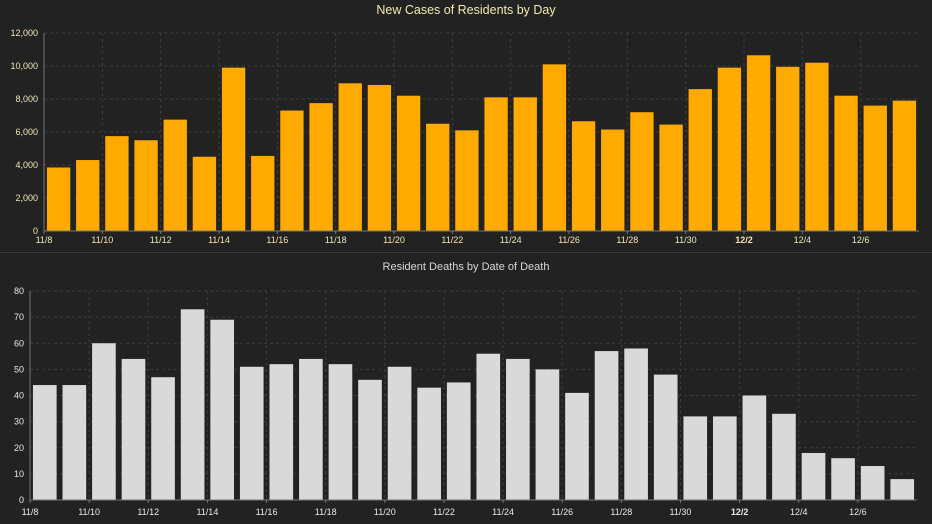  I want to click on cases-y-tick-label: 10,000, so click(24, 66).